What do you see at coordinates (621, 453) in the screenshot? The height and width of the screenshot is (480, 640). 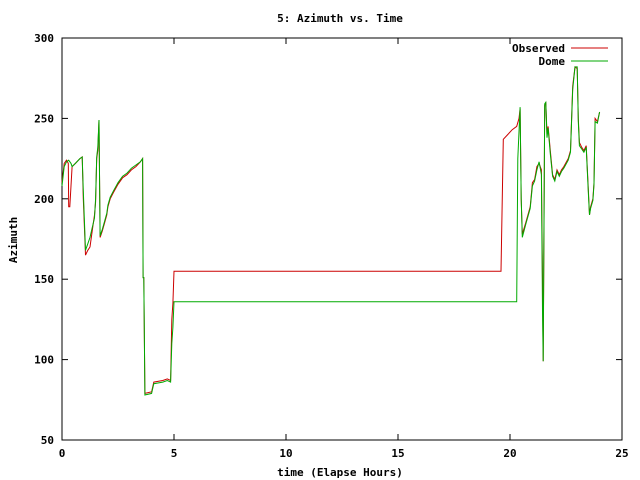 I see `x-tick-label: 25` at bounding box center [621, 453].